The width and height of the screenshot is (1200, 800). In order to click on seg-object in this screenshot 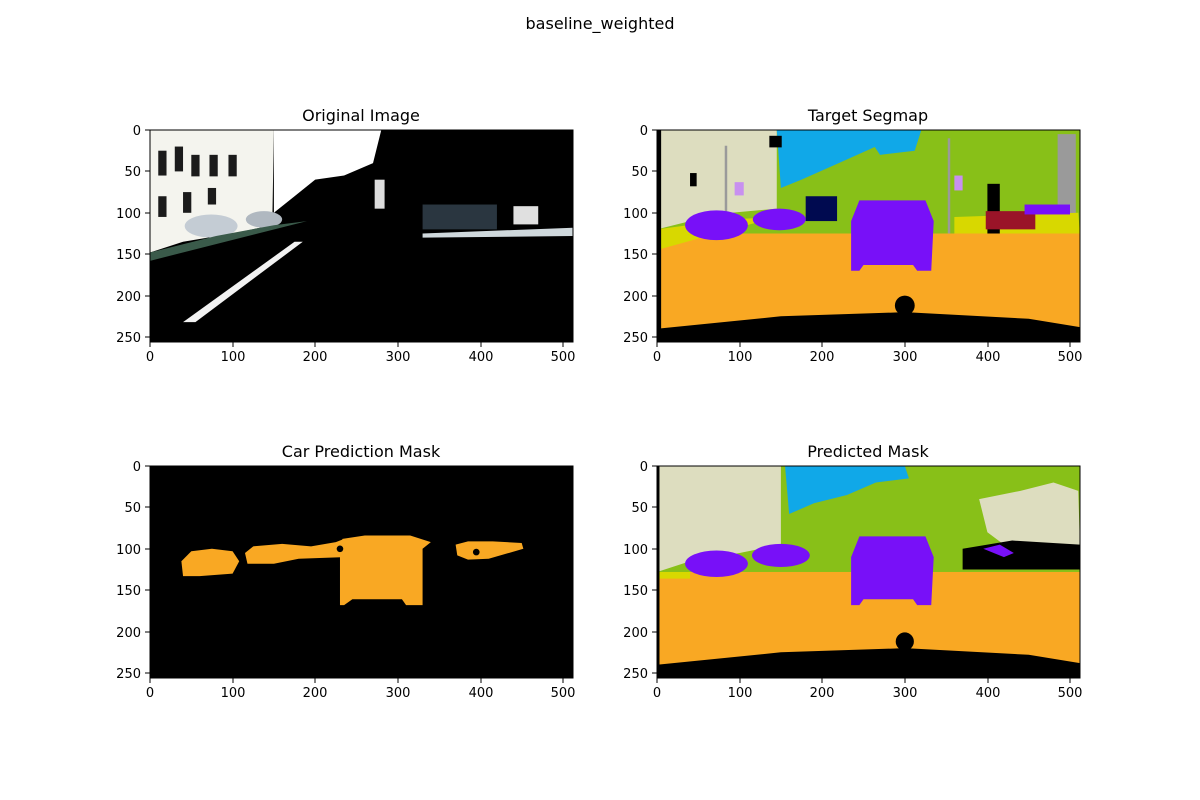, I will do `click(904, 305)`.